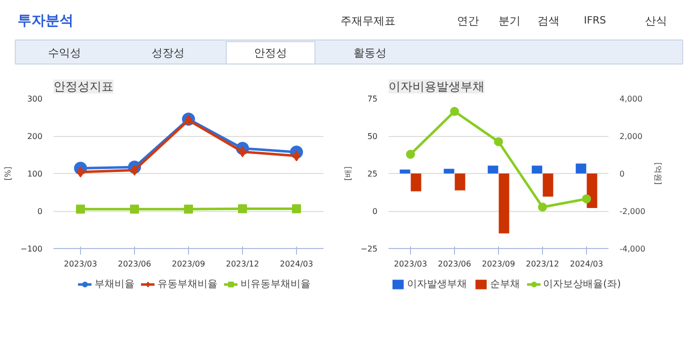 The image size is (697, 342). What do you see at coordinates (372, 99) in the screenshot?
I see `y-tick-label: 75` at bounding box center [372, 99].